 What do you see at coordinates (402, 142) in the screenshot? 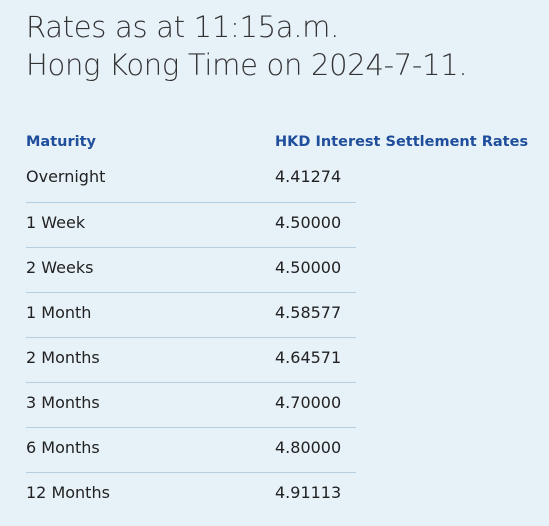
I see `column-header: HKD Interest Settlement Rates` at bounding box center [402, 142].